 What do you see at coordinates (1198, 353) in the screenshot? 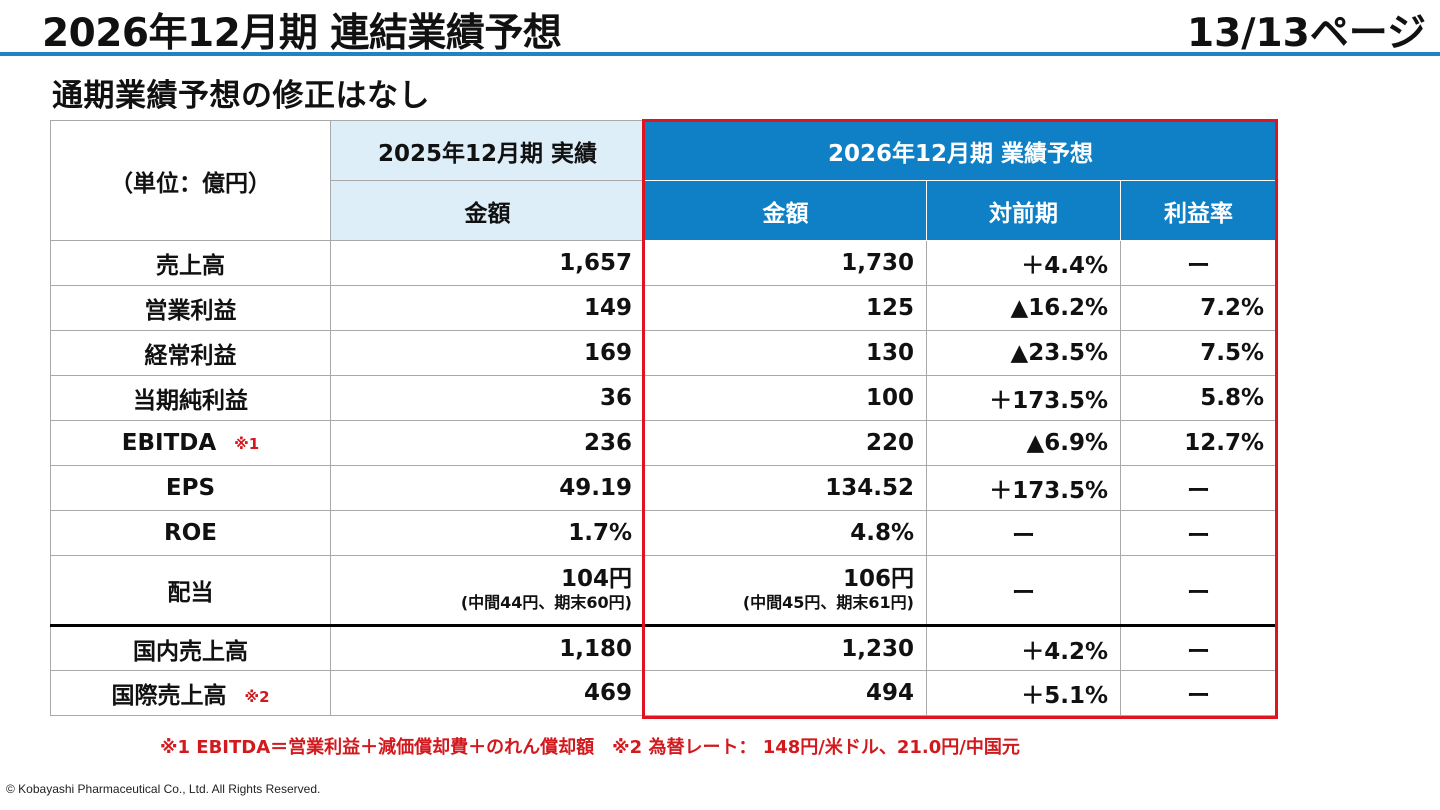
I see `margin-value: 7.5%` at bounding box center [1198, 353].